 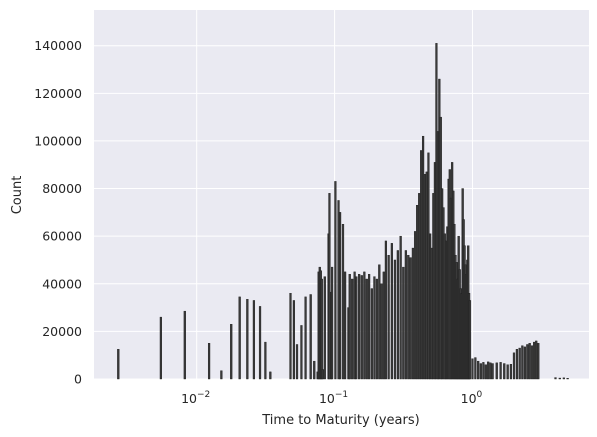 I want to click on x-tick-labels: 10⁻² 10⁻¹ 10⁰, so click(x=331, y=398).